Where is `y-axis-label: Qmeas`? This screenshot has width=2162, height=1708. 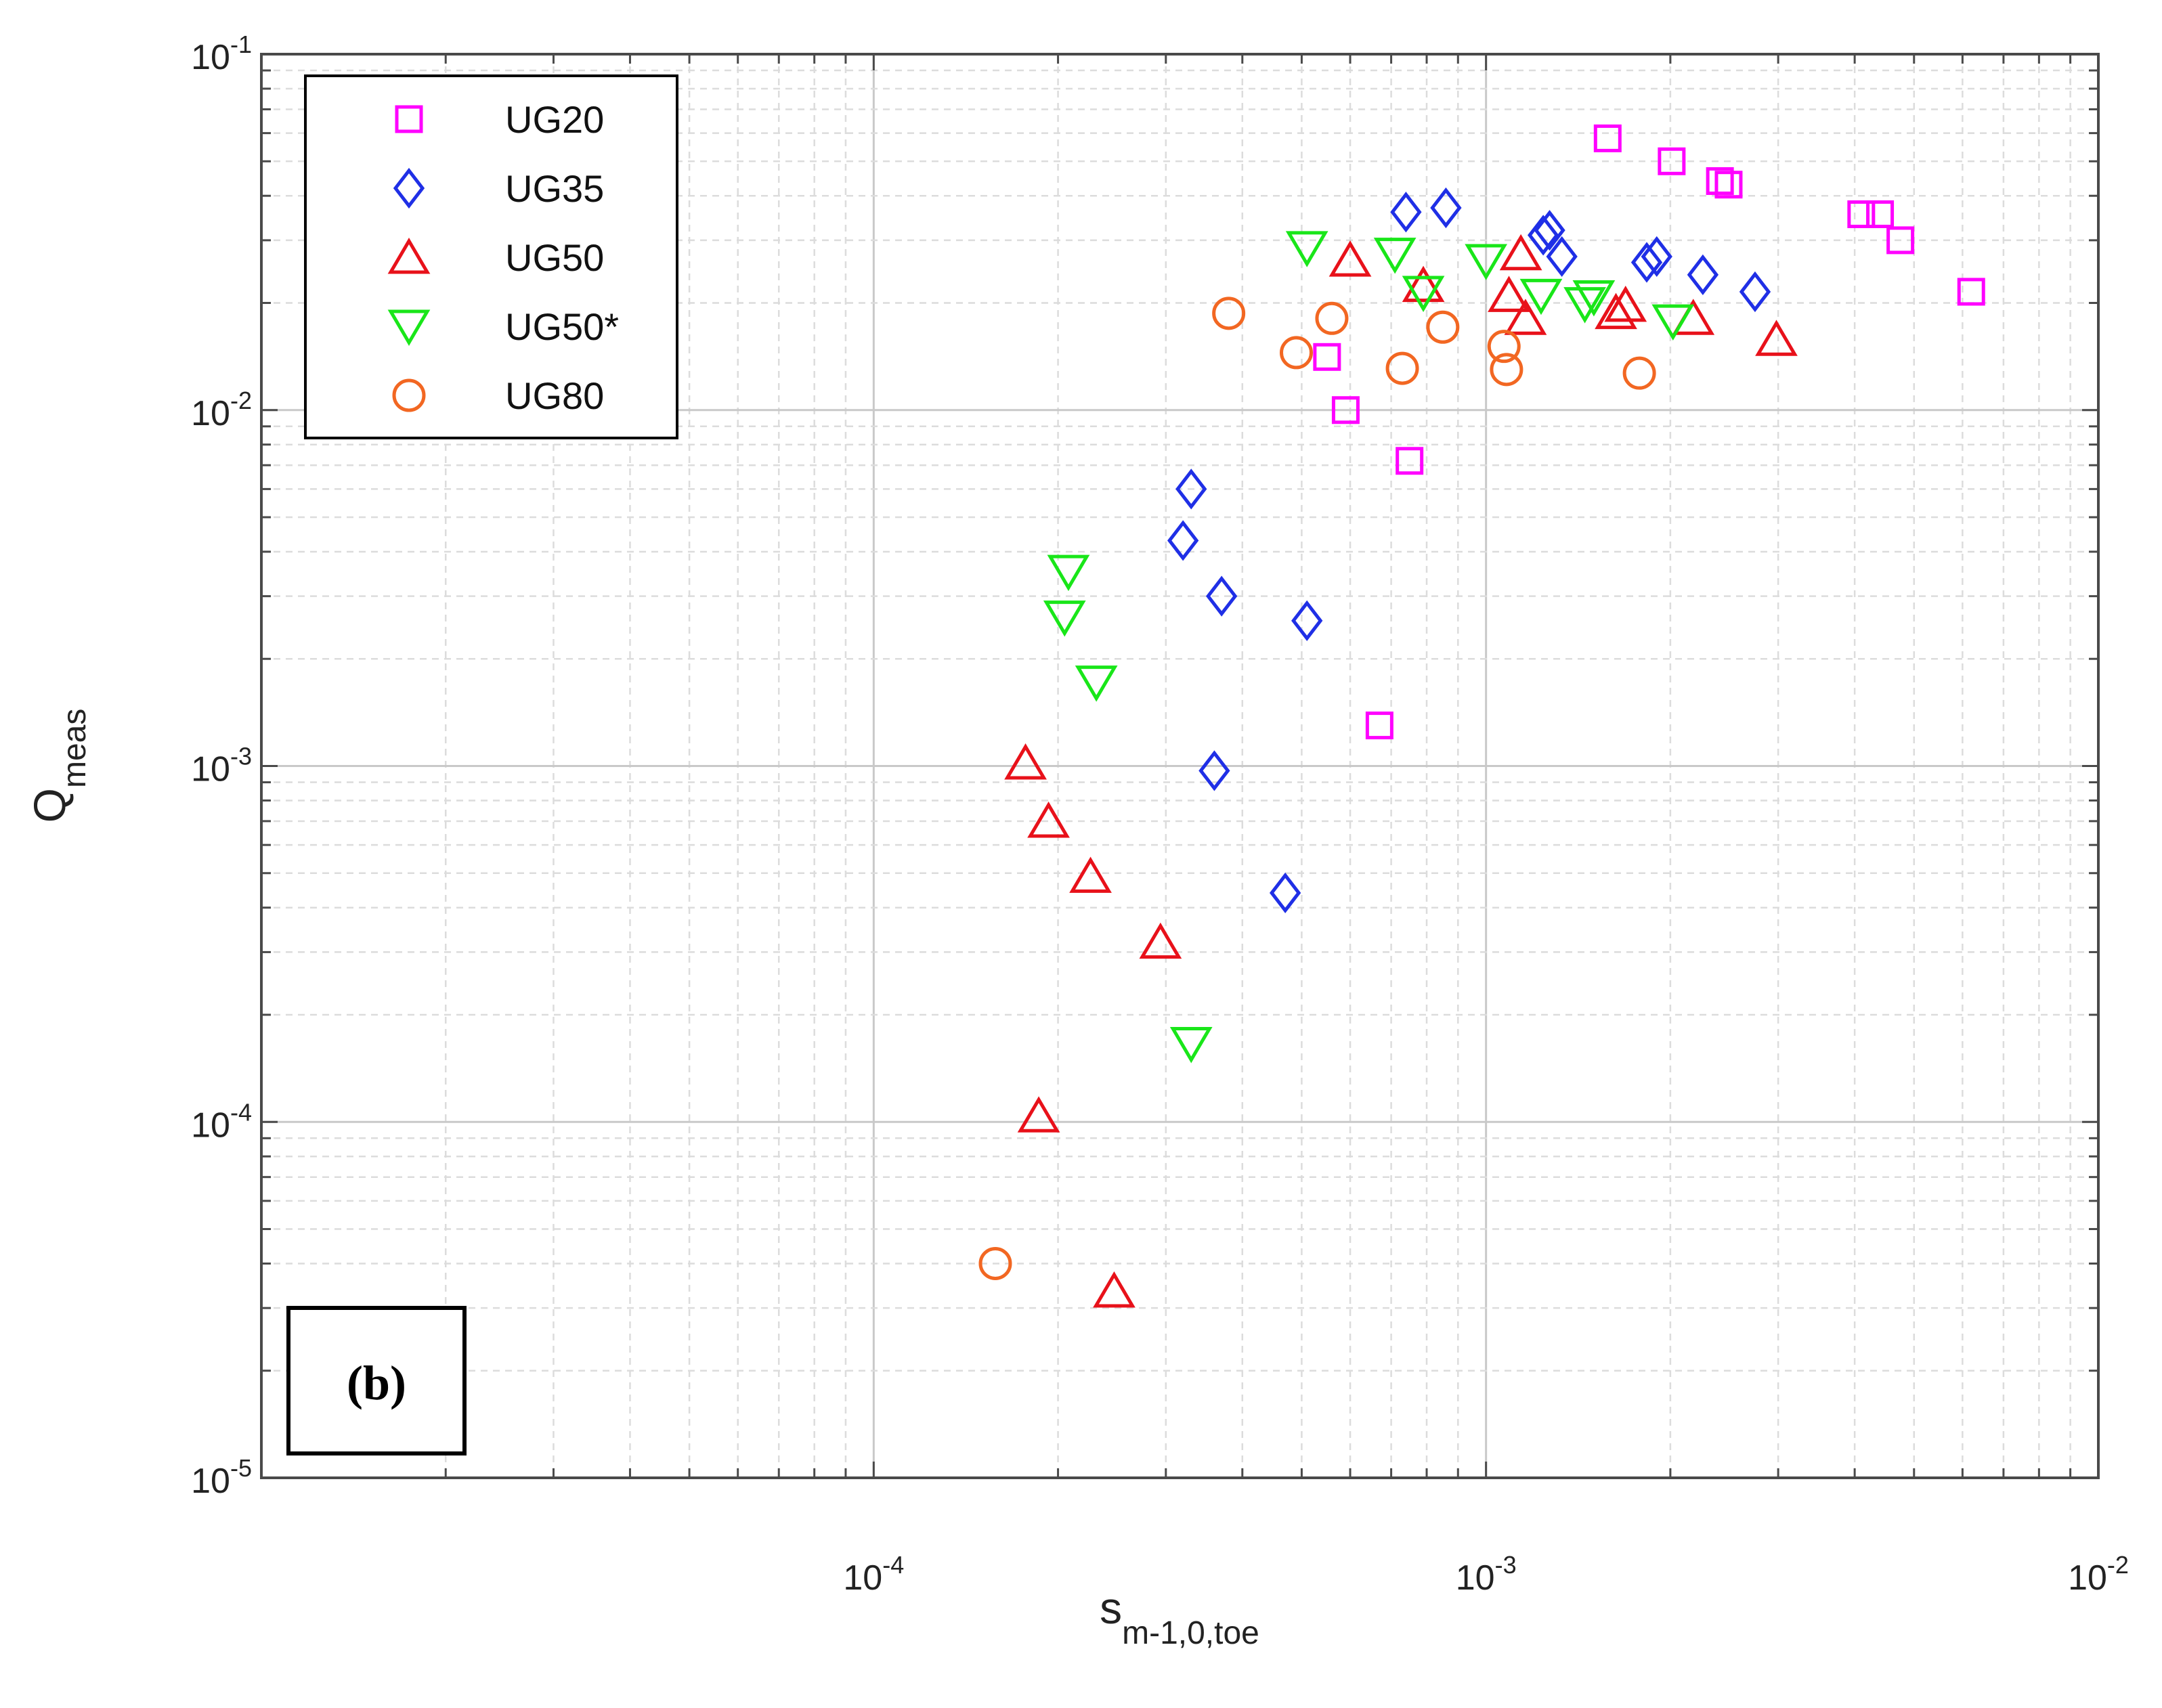 y-axis-label: Qmeas is located at coordinates (58, 766).